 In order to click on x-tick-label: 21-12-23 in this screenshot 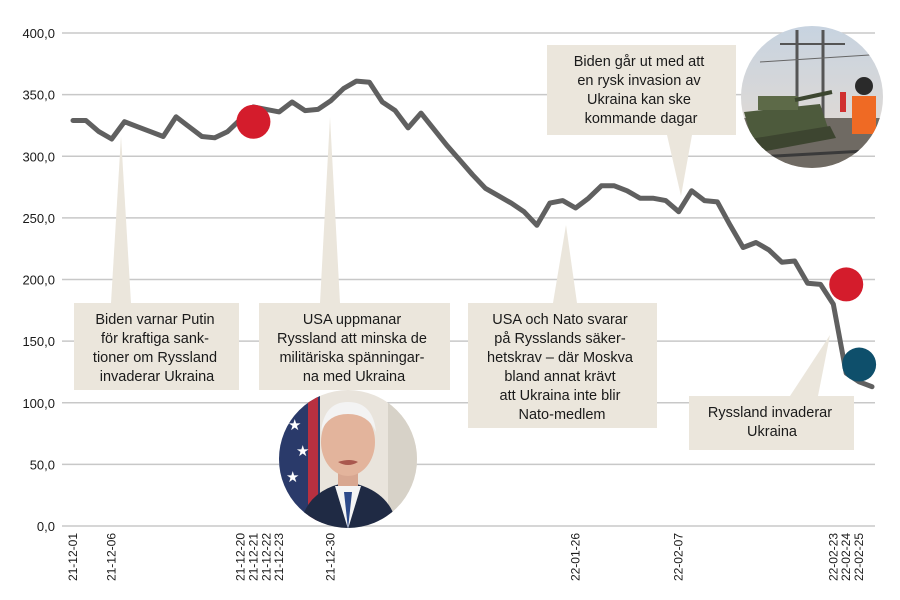, I will do `click(279, 557)`.